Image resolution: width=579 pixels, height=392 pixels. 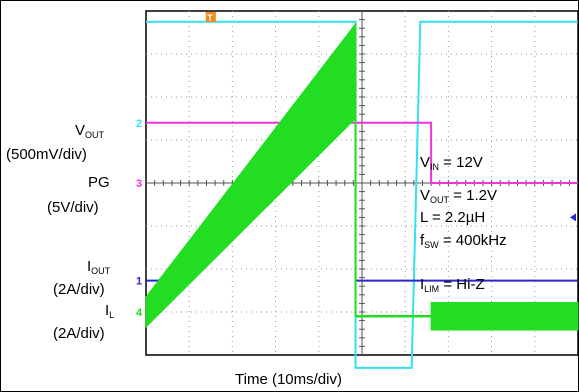 I want to click on trigger-marker-label: T, so click(x=210, y=18).